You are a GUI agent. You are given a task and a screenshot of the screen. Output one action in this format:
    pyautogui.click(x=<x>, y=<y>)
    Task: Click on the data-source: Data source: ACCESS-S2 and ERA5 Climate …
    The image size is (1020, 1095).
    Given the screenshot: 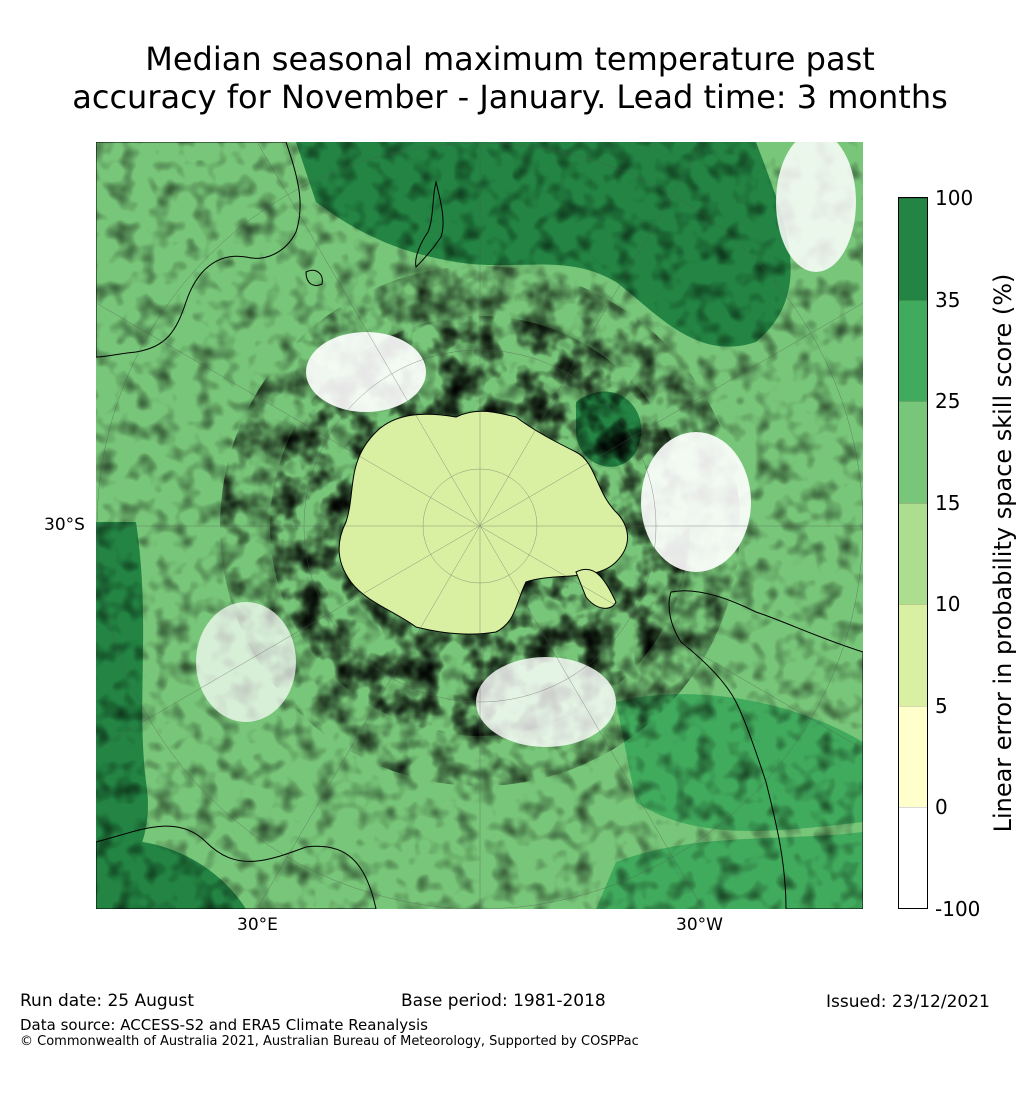 What is the action you would take?
    pyautogui.click(x=224, y=1025)
    